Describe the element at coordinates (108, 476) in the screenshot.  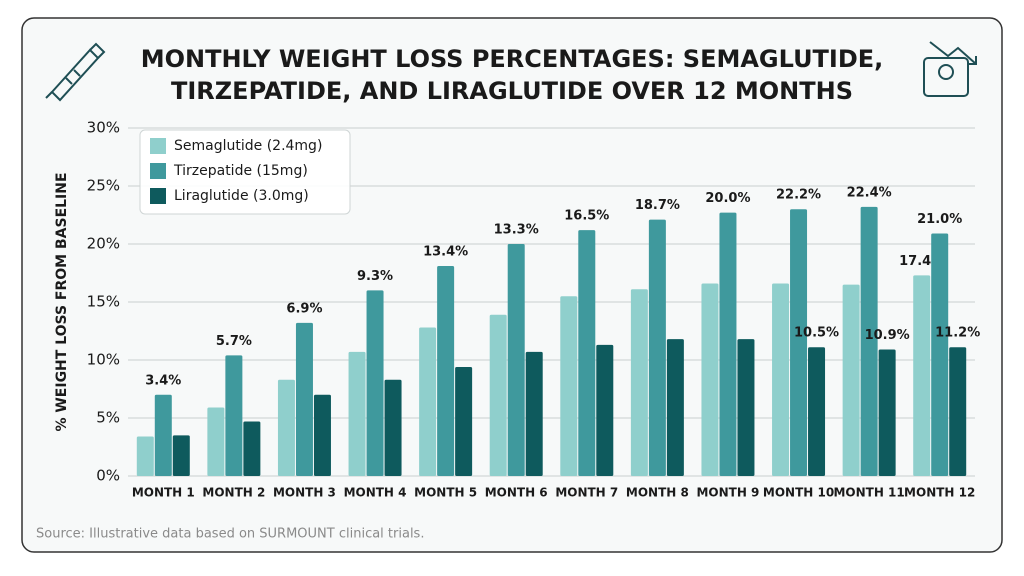
I see `y-tick-label: 0%` at that location.